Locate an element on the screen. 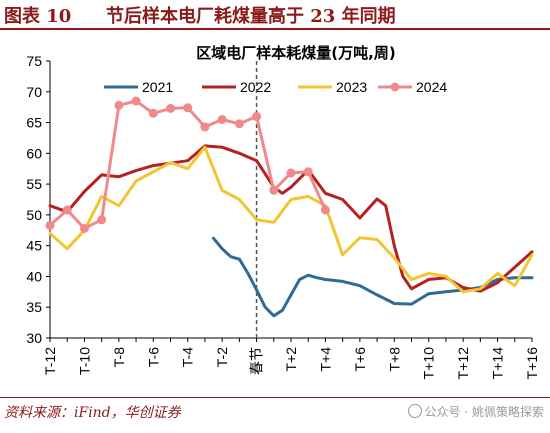 The image size is (550, 433). y-tick-label: 45 is located at coordinates (34, 246).